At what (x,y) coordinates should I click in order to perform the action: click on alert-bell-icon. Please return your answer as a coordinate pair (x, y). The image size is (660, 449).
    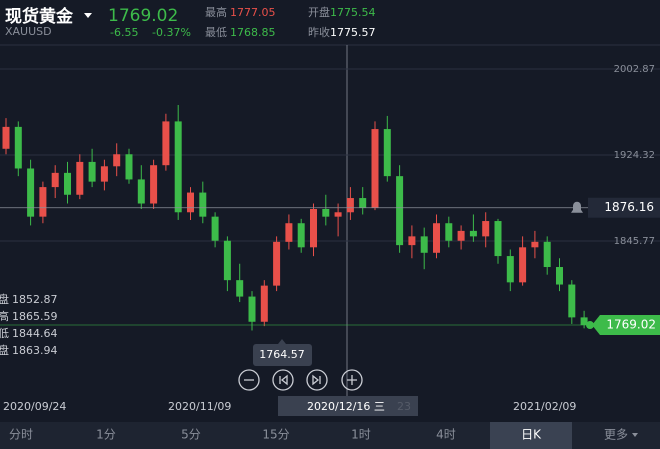
    Looking at the image, I should click on (577, 207).